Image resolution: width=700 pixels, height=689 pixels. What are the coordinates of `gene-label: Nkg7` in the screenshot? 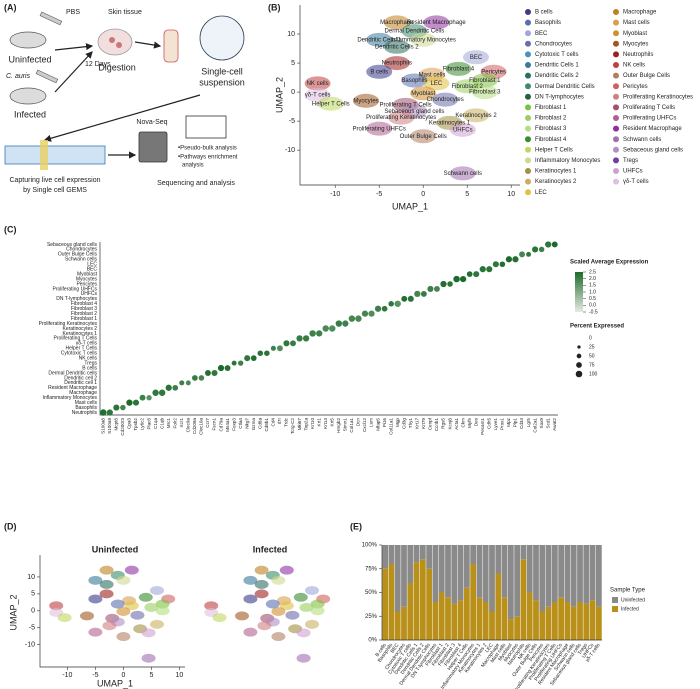 It's located at (246, 423).